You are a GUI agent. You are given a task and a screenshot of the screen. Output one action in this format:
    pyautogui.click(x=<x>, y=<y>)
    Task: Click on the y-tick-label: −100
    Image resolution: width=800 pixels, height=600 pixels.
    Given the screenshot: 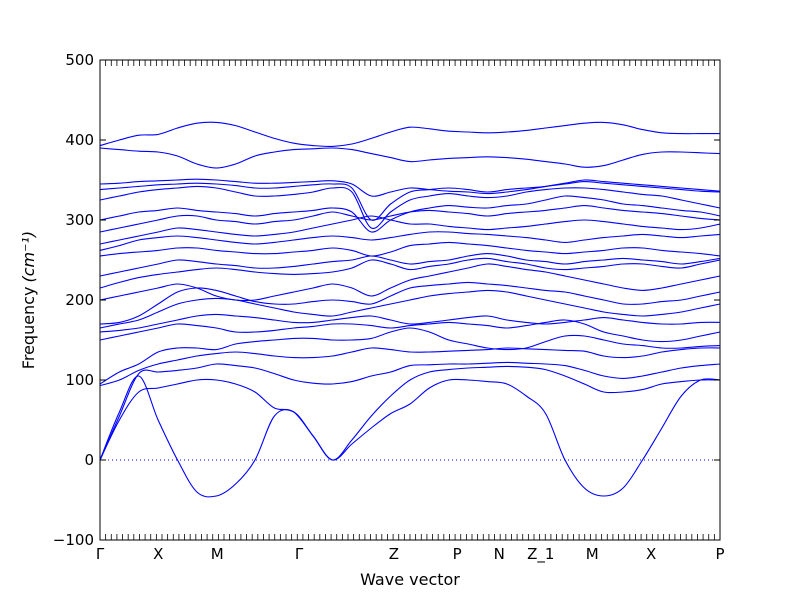 What is the action you would take?
    pyautogui.click(x=73, y=540)
    